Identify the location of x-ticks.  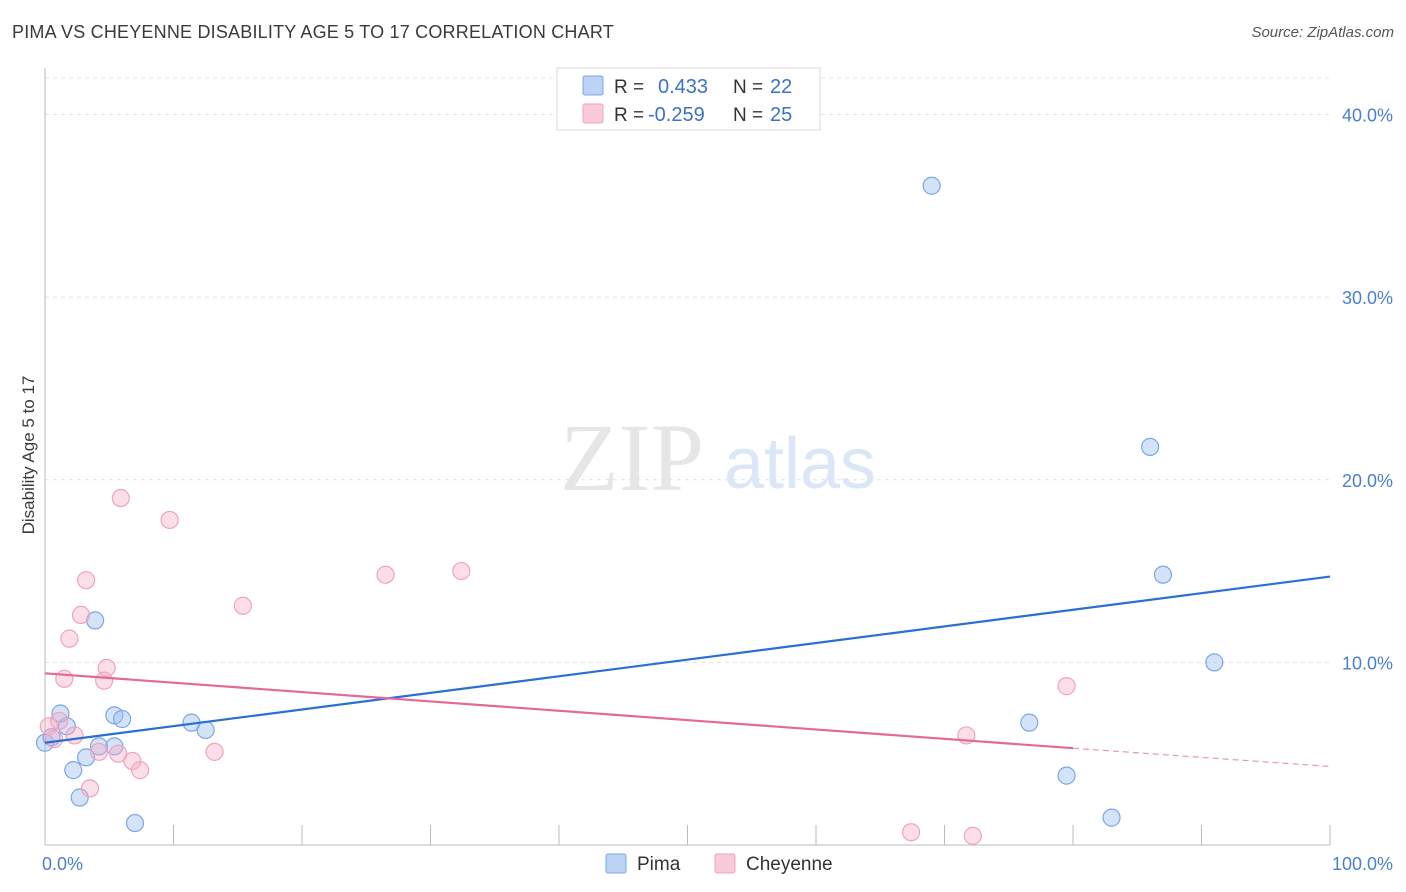
(687, 835).